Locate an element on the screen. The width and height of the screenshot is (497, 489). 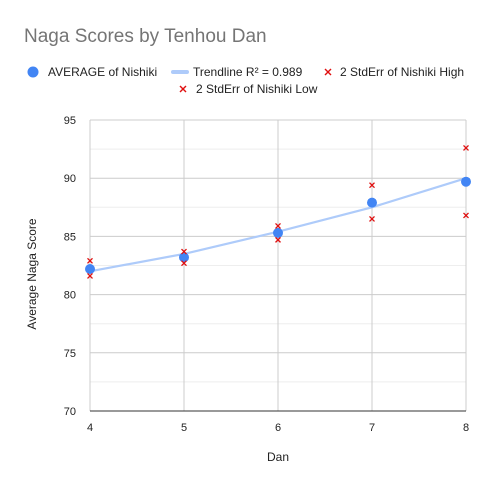
legend-item-stderr-low: 2 StdErr of Nishiki Low is located at coordinates (248, 89).